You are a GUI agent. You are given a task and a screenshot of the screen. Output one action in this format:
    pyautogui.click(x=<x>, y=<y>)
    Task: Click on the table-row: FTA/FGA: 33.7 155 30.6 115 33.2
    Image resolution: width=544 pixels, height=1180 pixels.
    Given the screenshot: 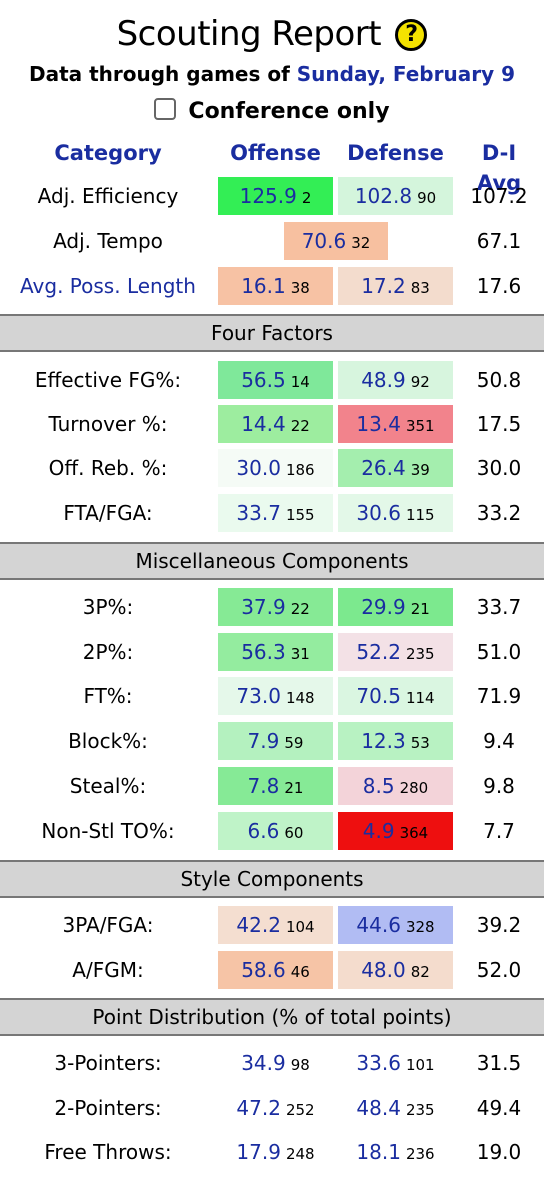 What is the action you would take?
    pyautogui.click(x=272, y=513)
    